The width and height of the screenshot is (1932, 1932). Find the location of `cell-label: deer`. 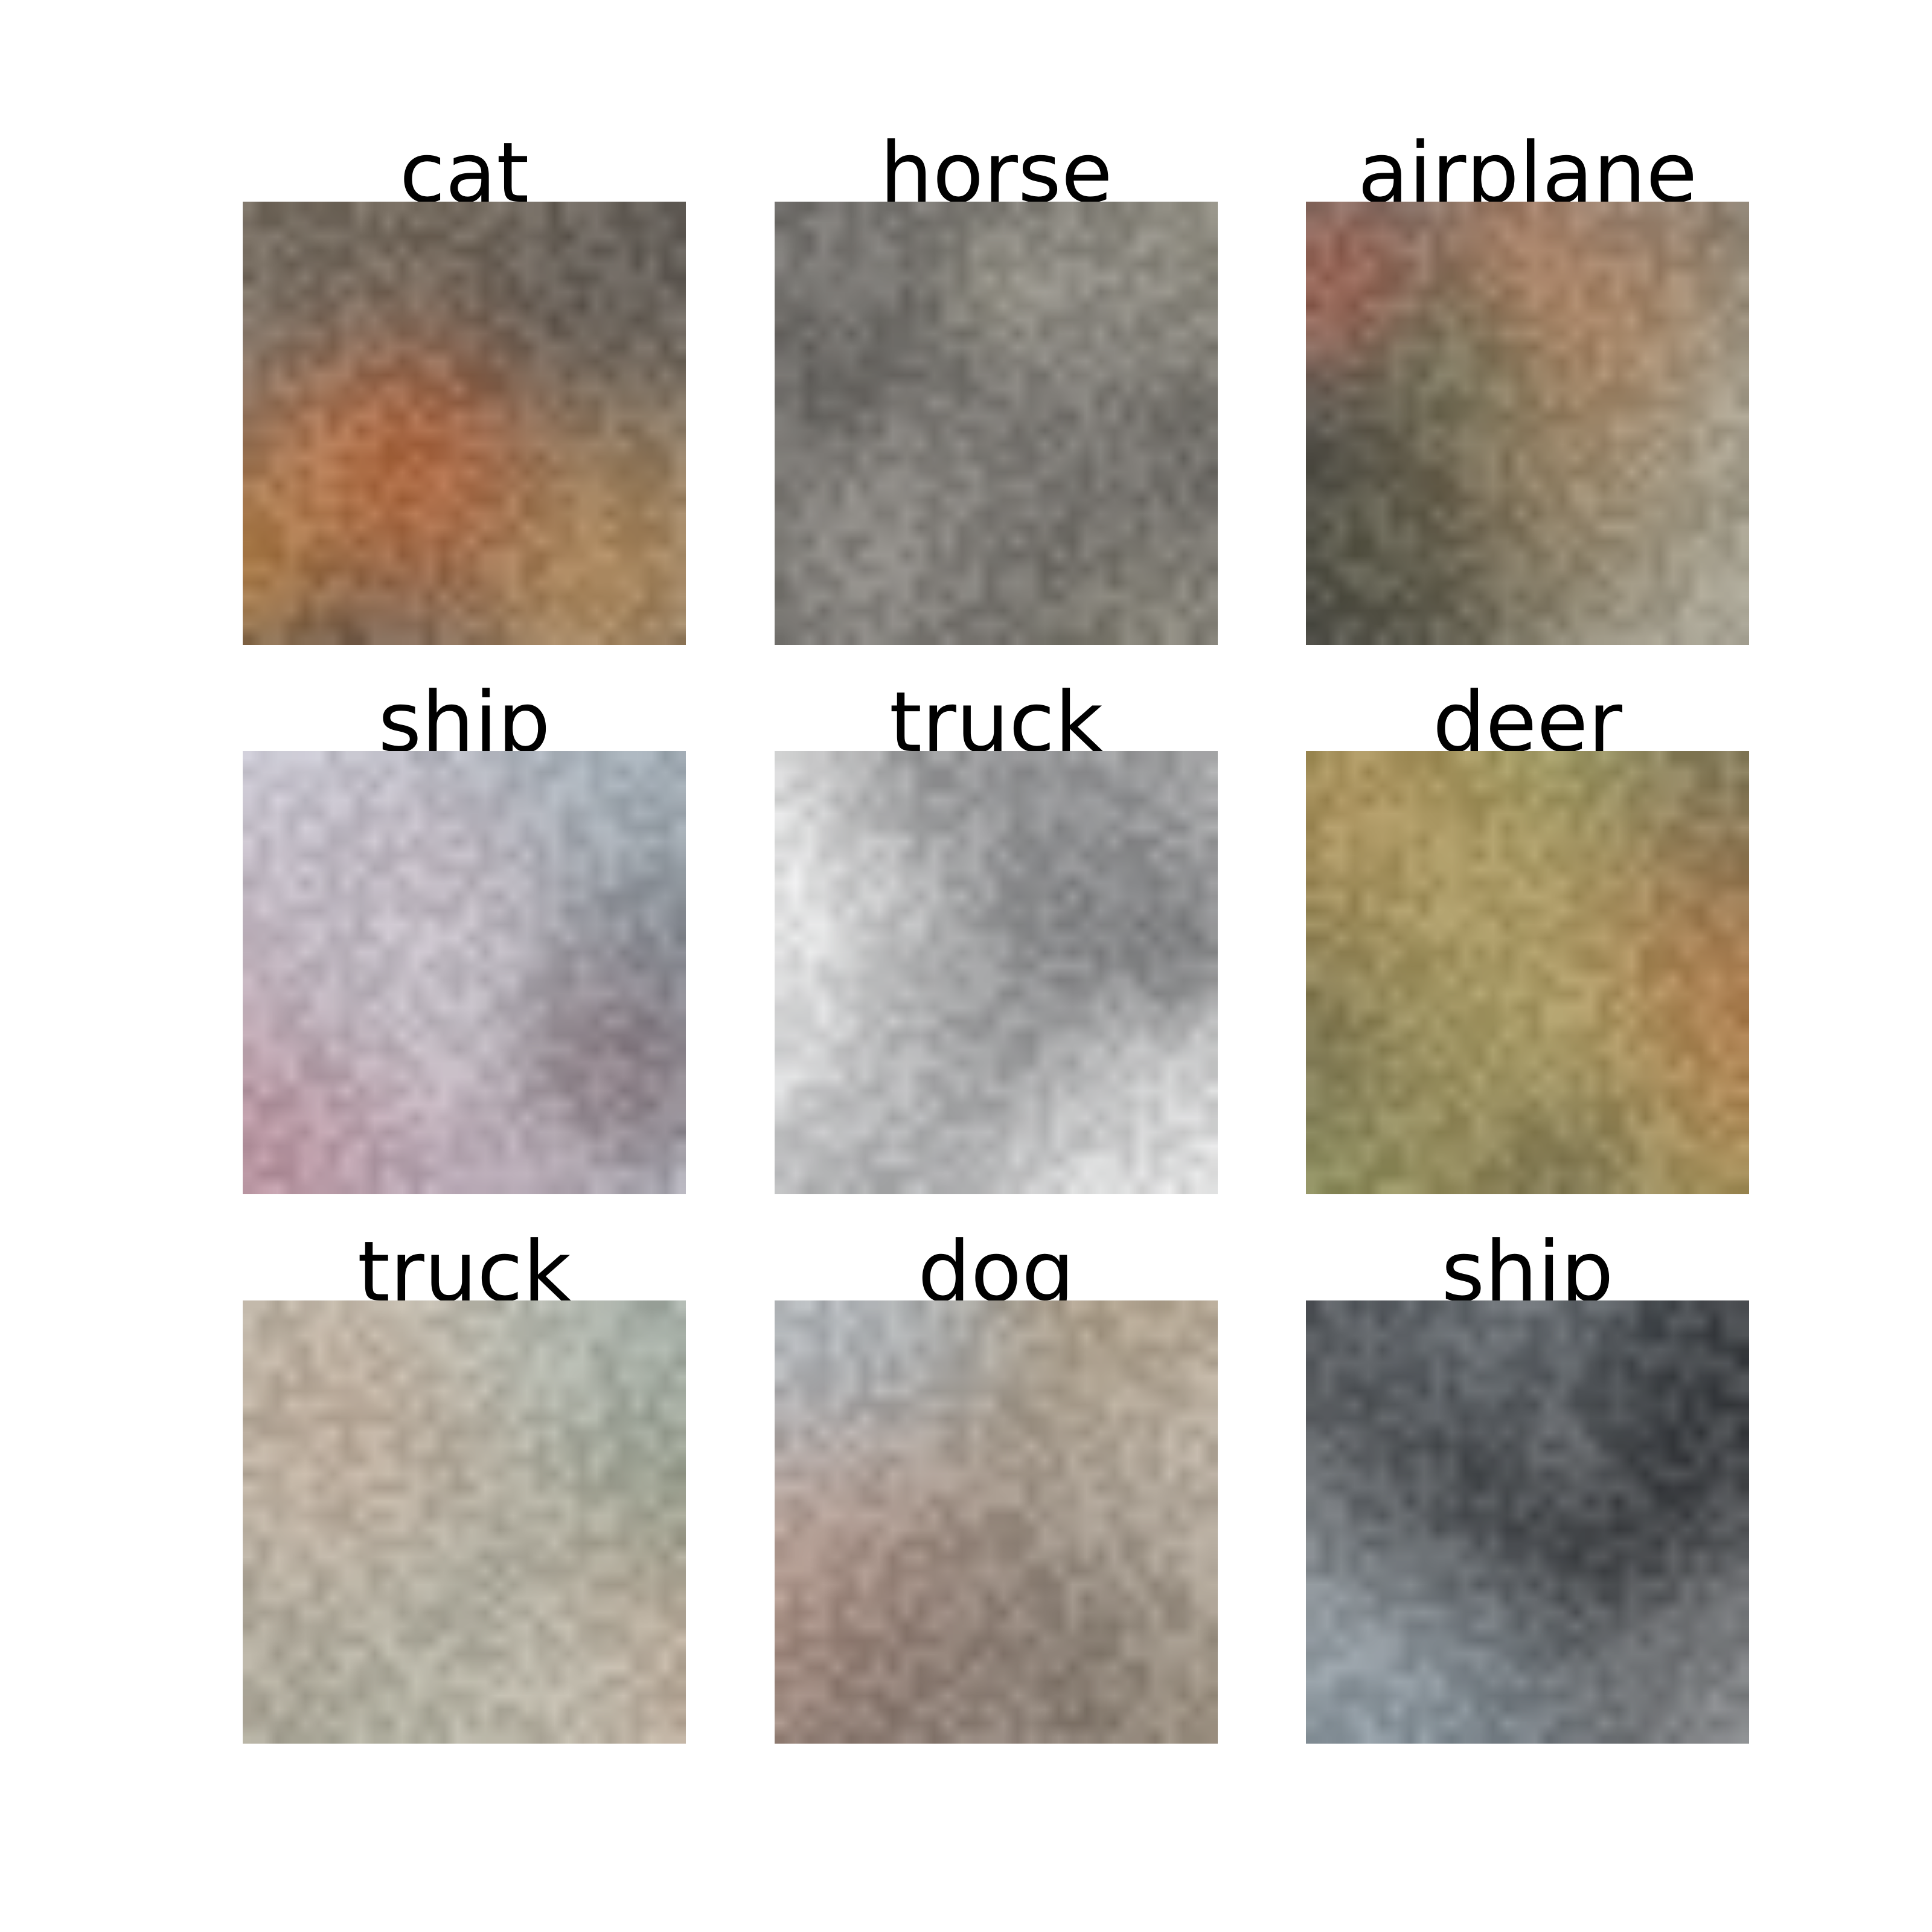

cell-label: deer is located at coordinates (1527, 723).